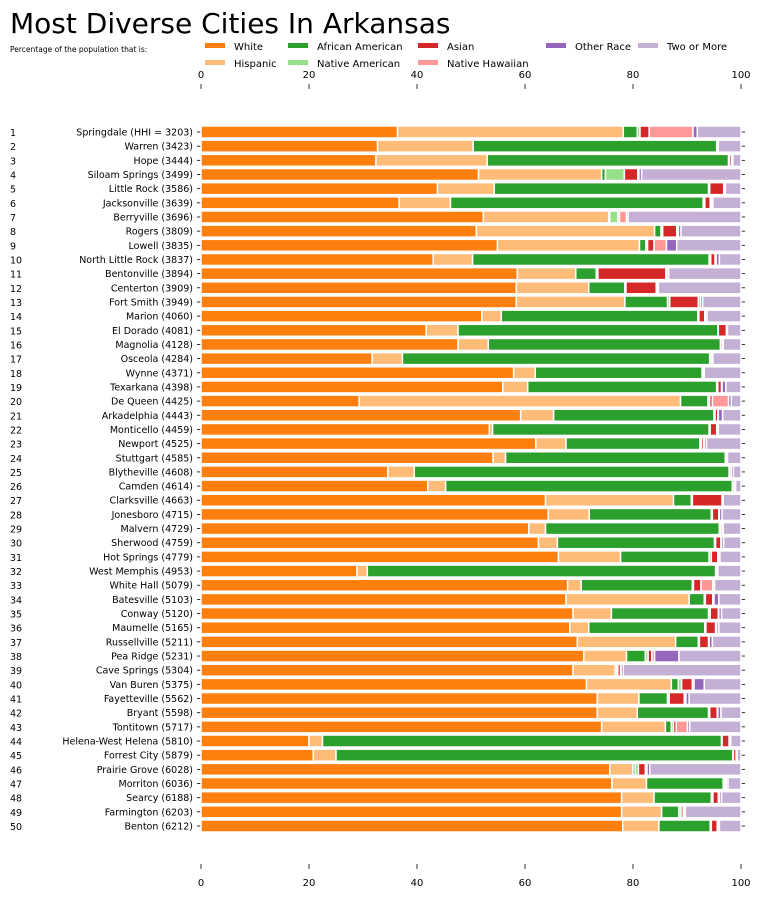 This screenshot has height=900, width=762. What do you see at coordinates (136, 260) in the screenshot?
I see `city-label: North Little Rock (3837)` at bounding box center [136, 260].